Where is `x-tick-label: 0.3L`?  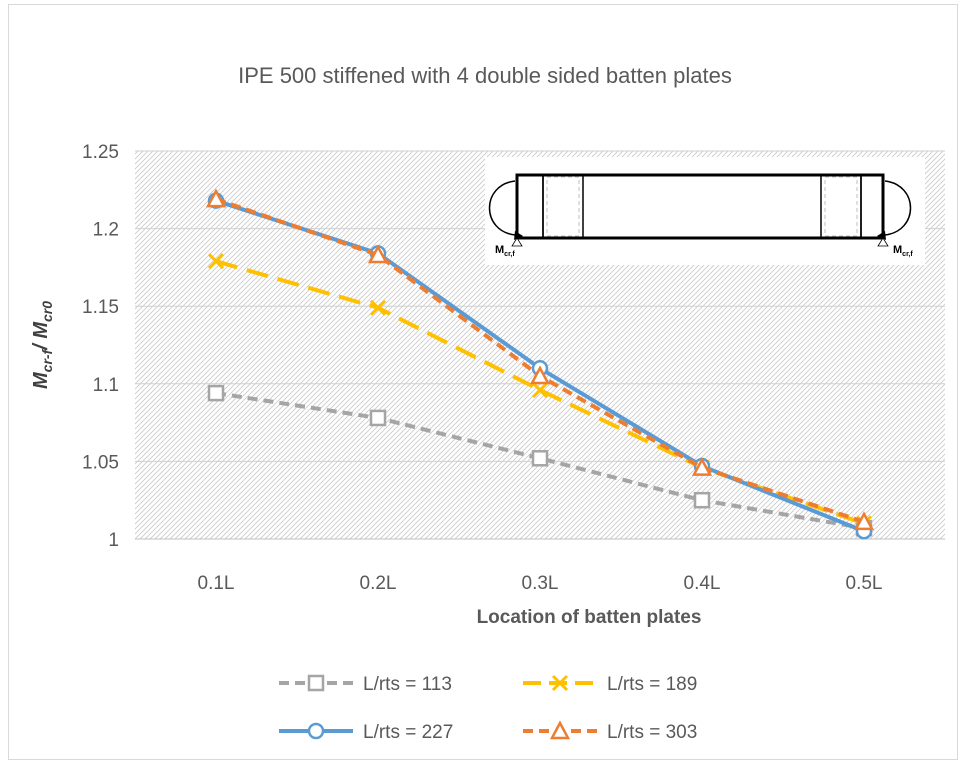
x-tick-label: 0.3L is located at coordinates (540, 583).